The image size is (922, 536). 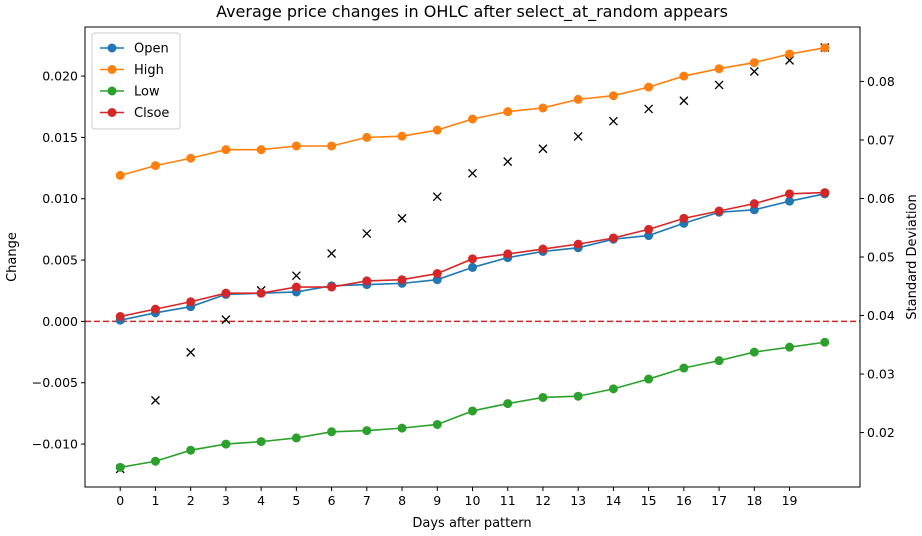 What do you see at coordinates (754, 500) in the screenshot?
I see `x-tick-label: 18` at bounding box center [754, 500].